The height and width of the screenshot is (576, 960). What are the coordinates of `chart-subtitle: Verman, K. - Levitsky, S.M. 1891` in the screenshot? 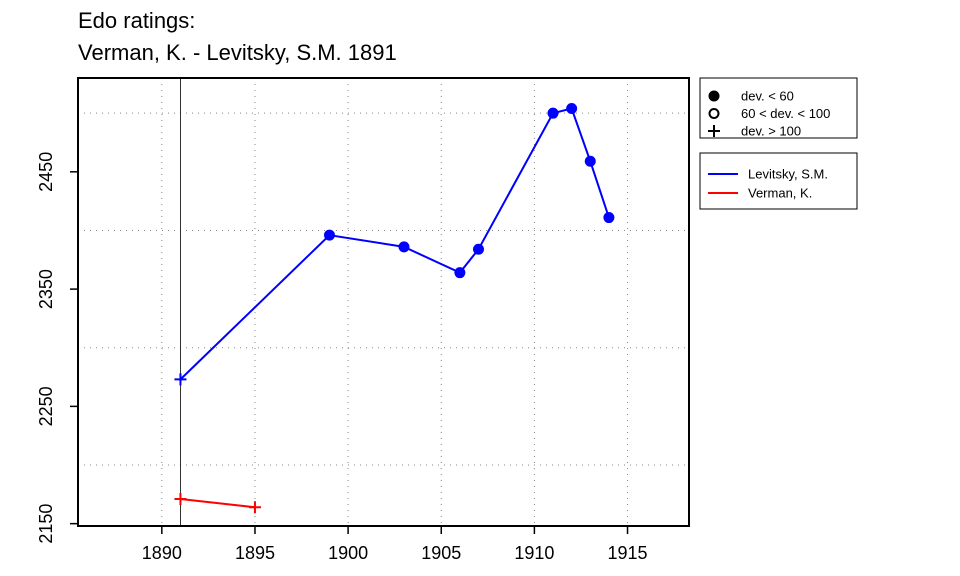 It's located at (237, 52).